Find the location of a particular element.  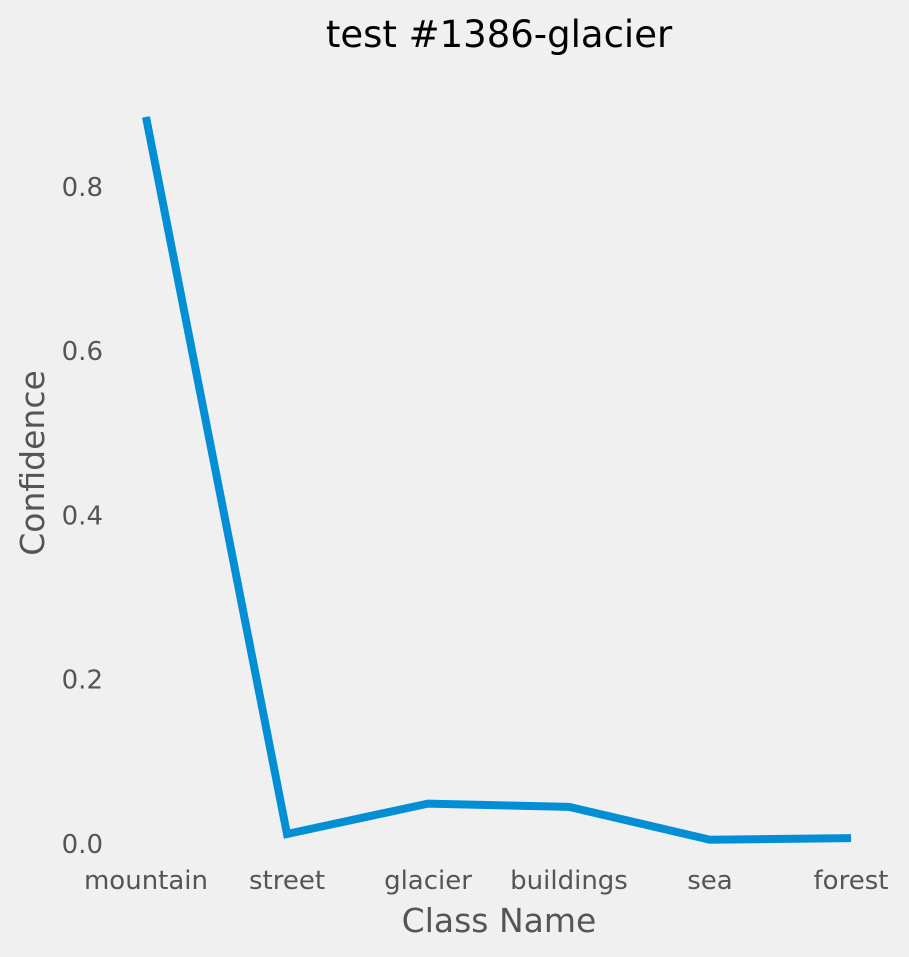

y-axis-ticks: 0.0 0.2 0.4 0.6 0.8 is located at coordinates (82, 516).